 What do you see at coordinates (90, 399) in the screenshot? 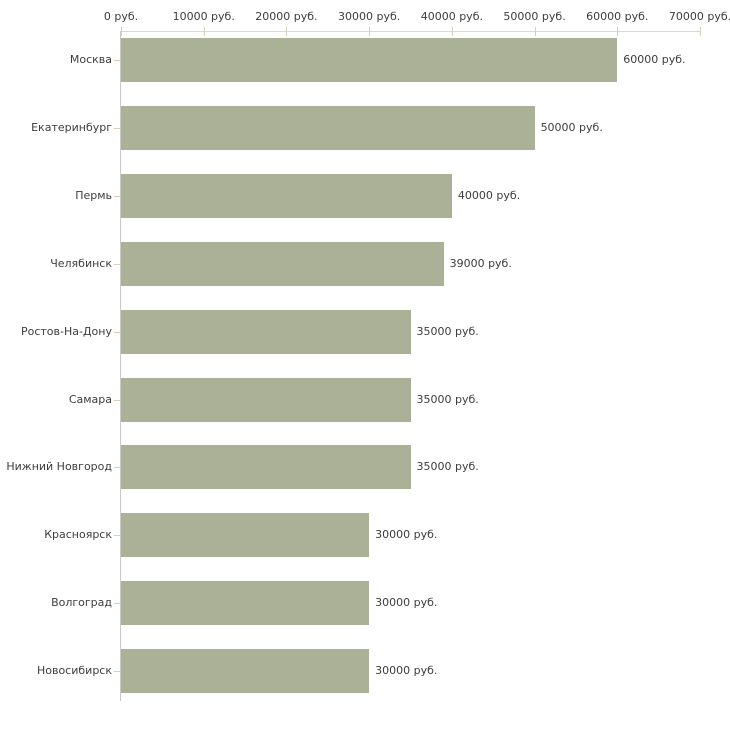
I see `category-label: Самара` at bounding box center [90, 399].